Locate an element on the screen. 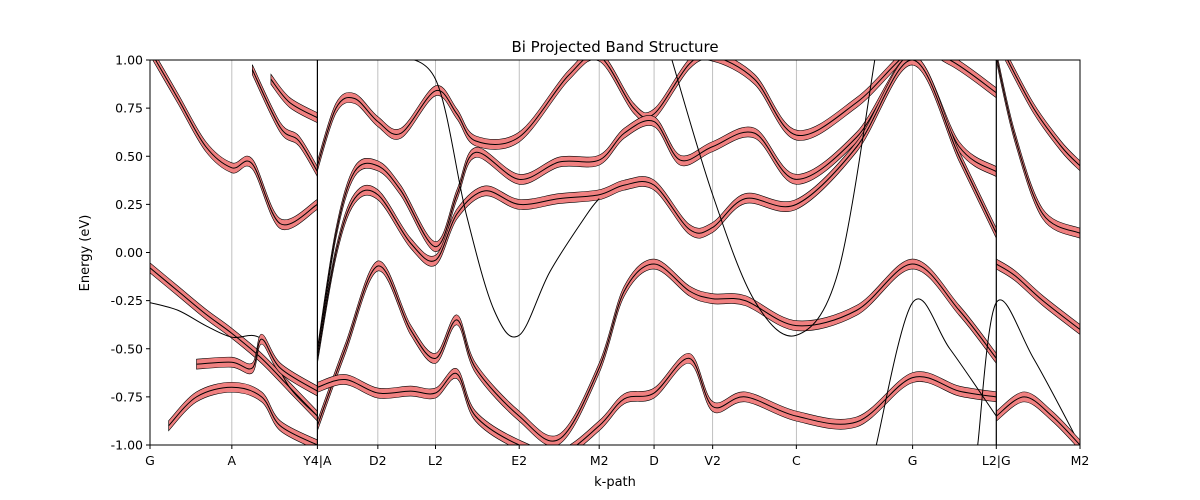  x-ticks: G A Y4|A D2 L2 E2 M2 D V2 C G L2|G M2 is located at coordinates (617, 456).